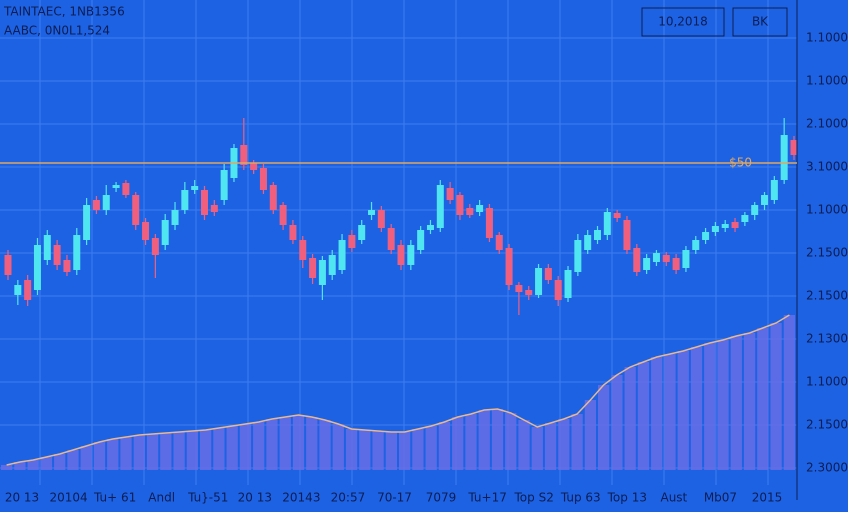  I want to click on x-axis-label: 2015, so click(767, 498).